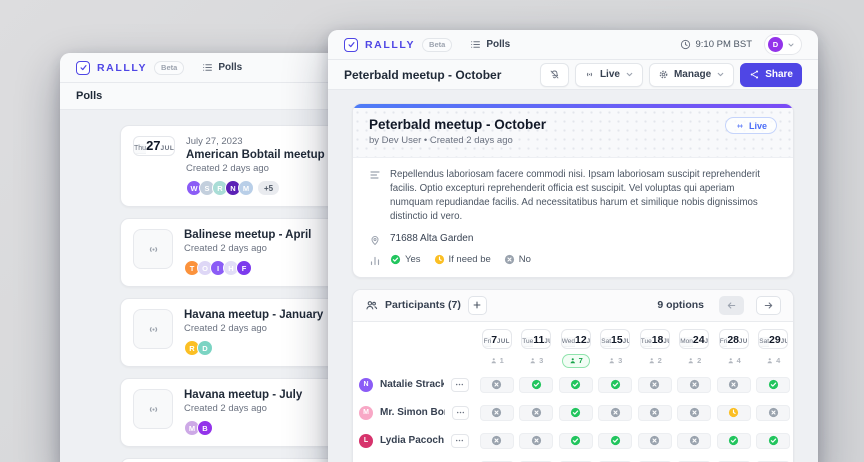  Describe the element at coordinates (757, 125) in the screenshot. I see `live-badge-label: Live` at that location.